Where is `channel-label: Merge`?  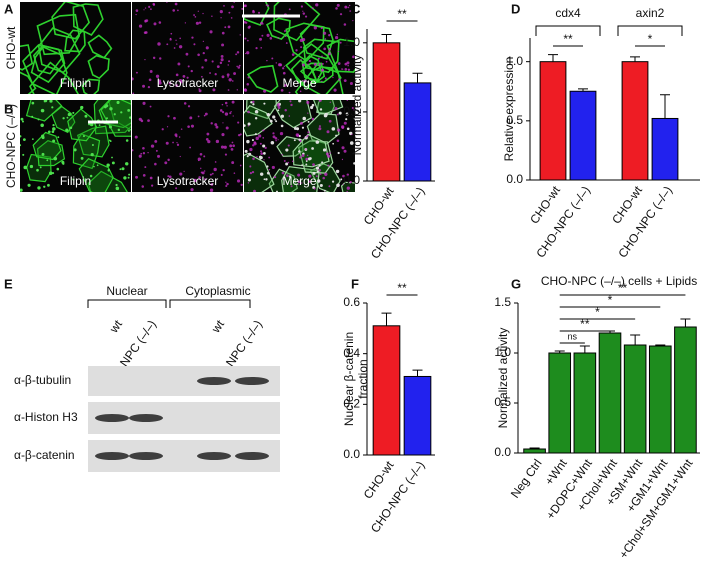
channel-label: Merge is located at coordinates (299, 83).